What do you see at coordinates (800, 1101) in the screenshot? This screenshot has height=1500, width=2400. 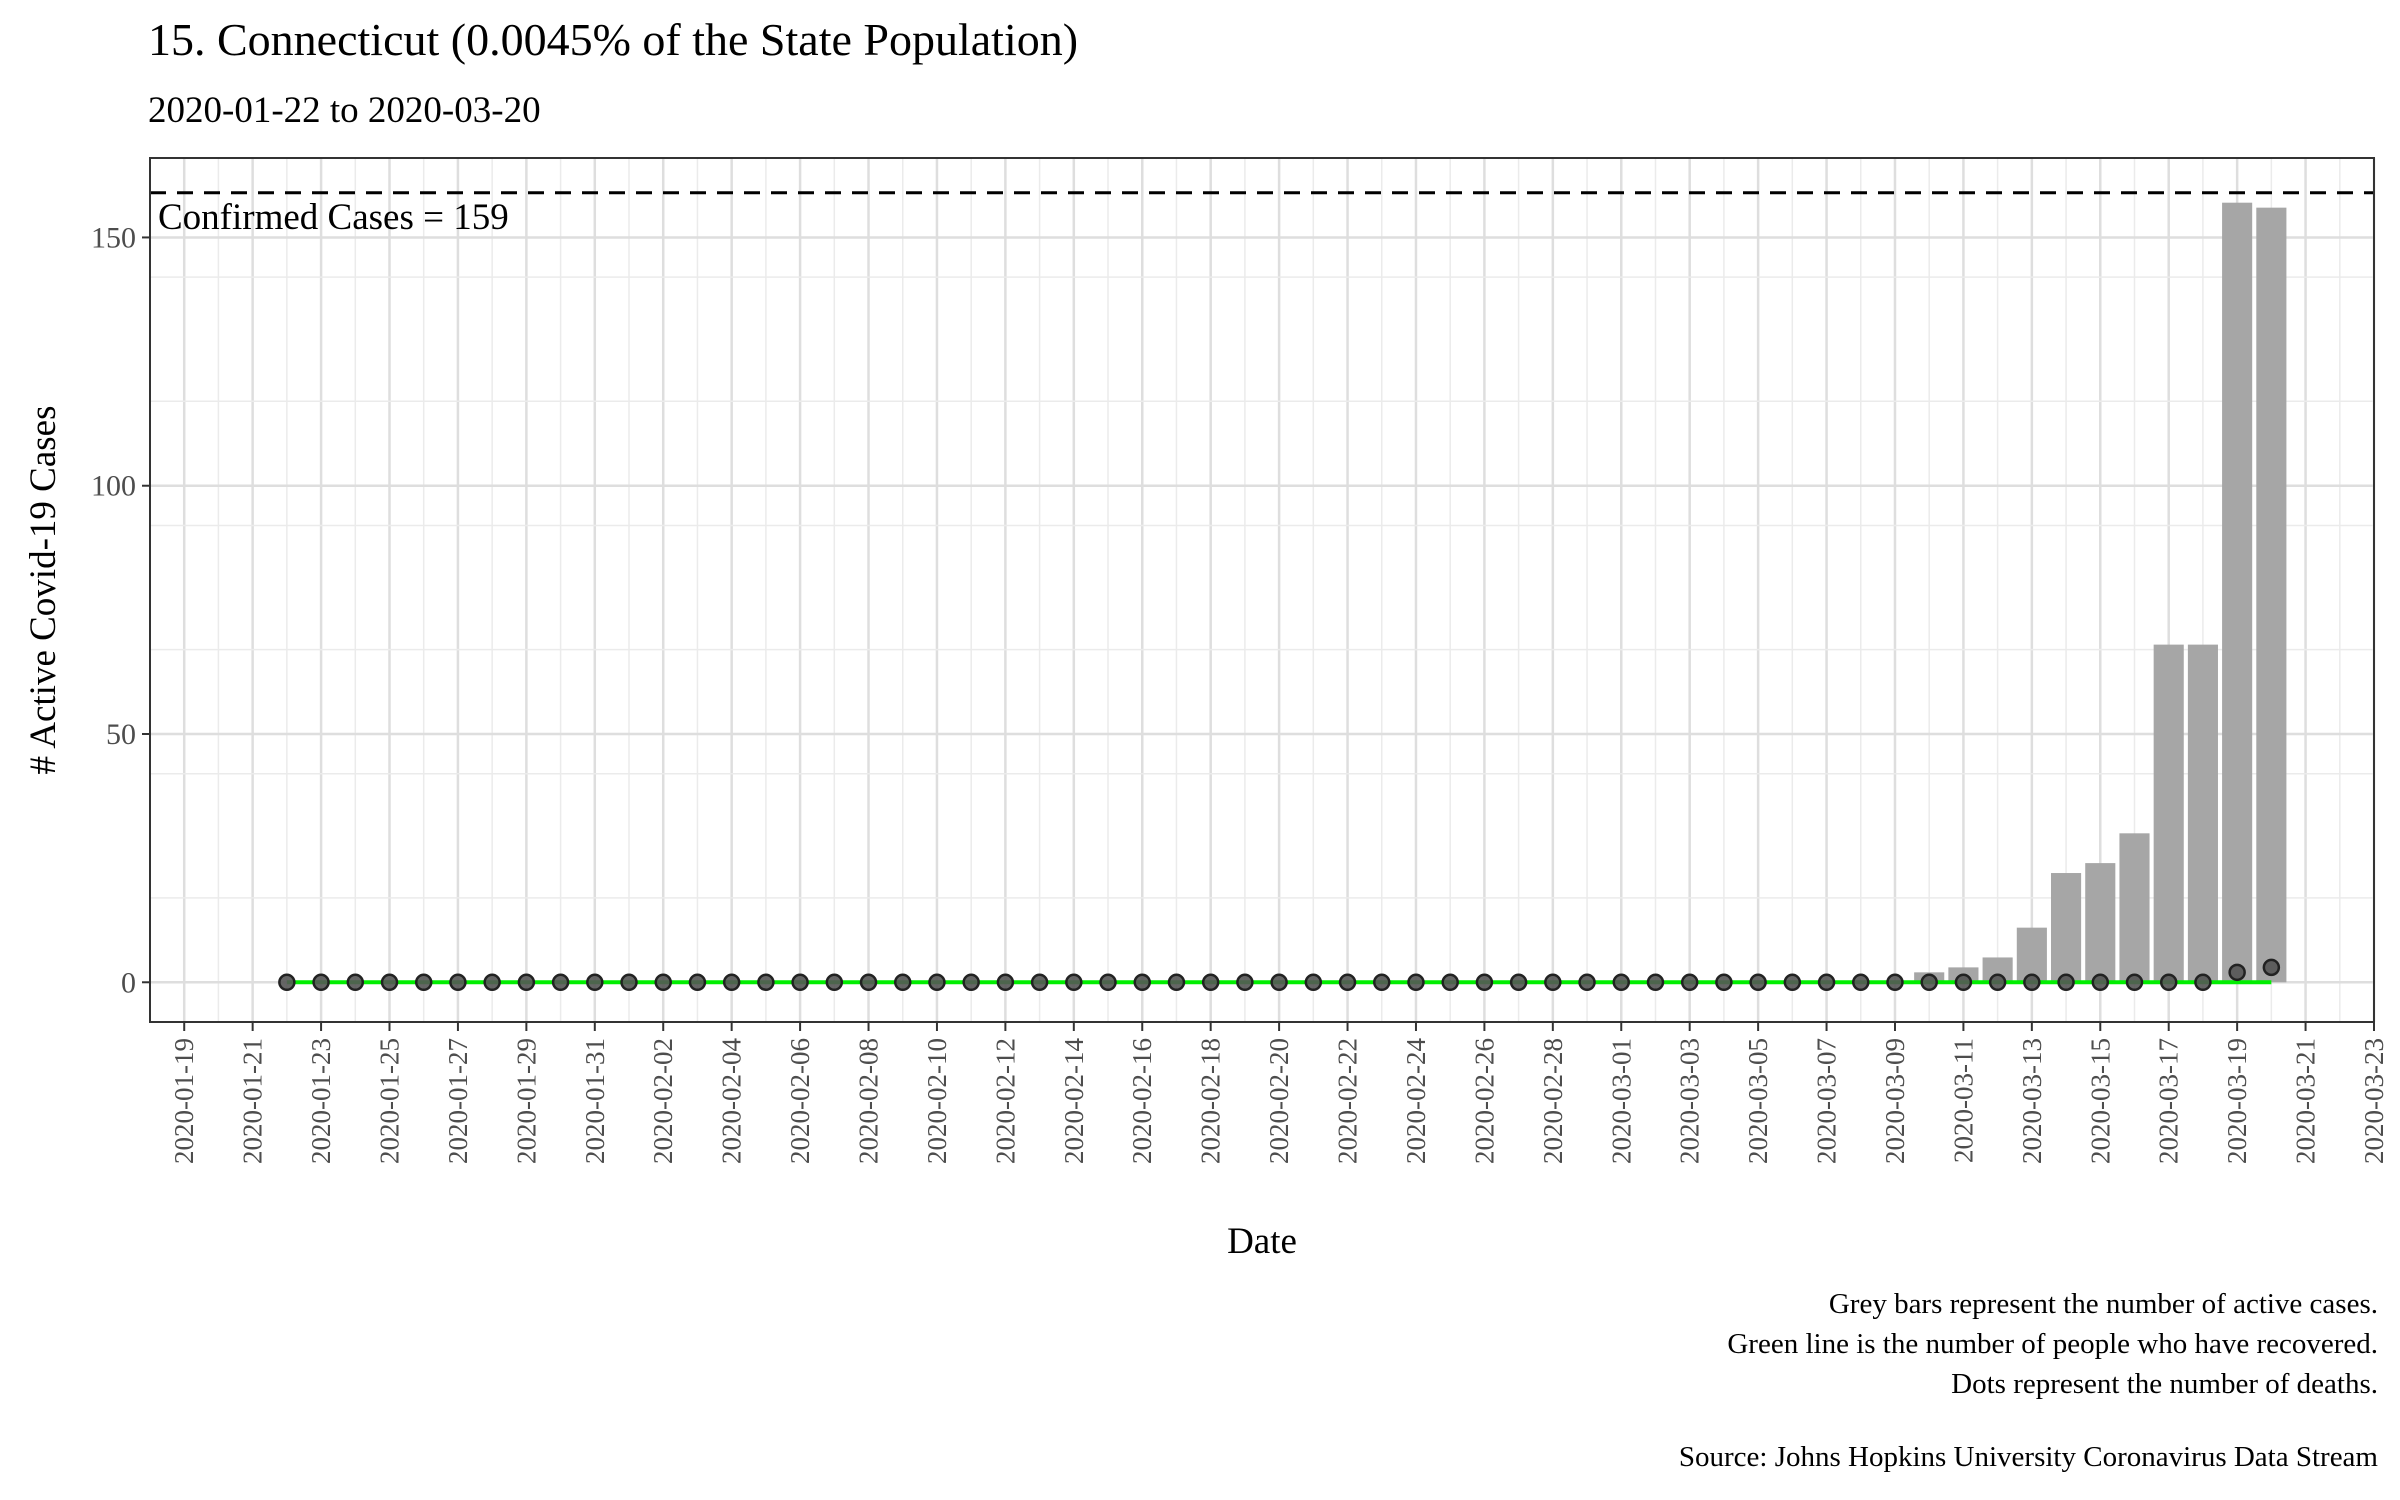 I see `x-tick-label: 2020-02-06` at bounding box center [800, 1101].